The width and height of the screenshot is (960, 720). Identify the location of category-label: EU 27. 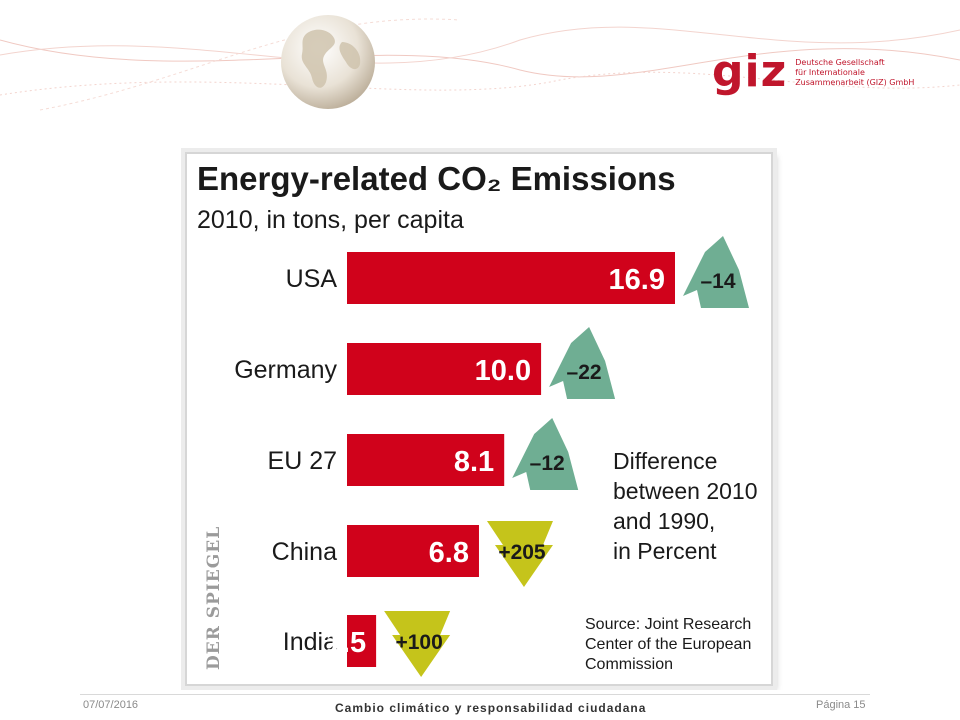
(302, 461).